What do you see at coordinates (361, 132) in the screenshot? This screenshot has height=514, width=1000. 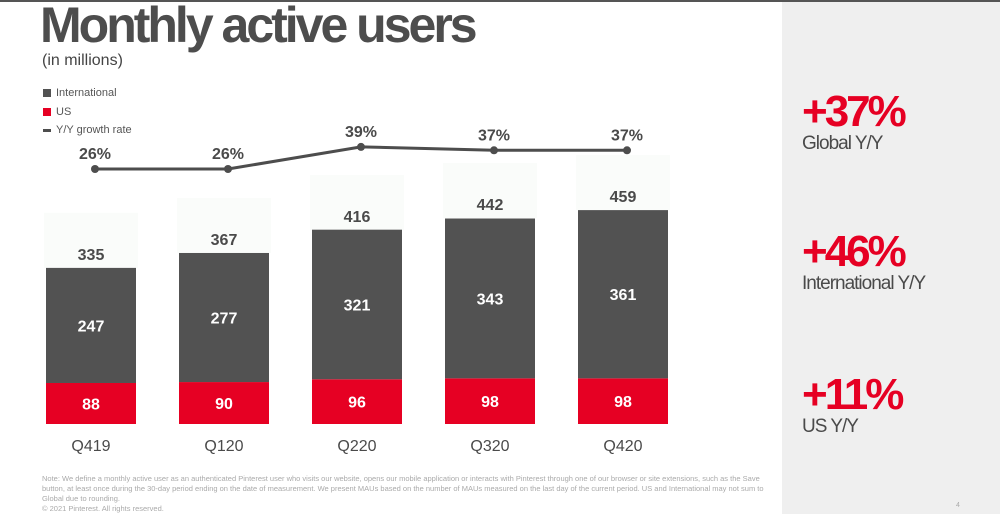 I see `growth-label: 39%` at bounding box center [361, 132].